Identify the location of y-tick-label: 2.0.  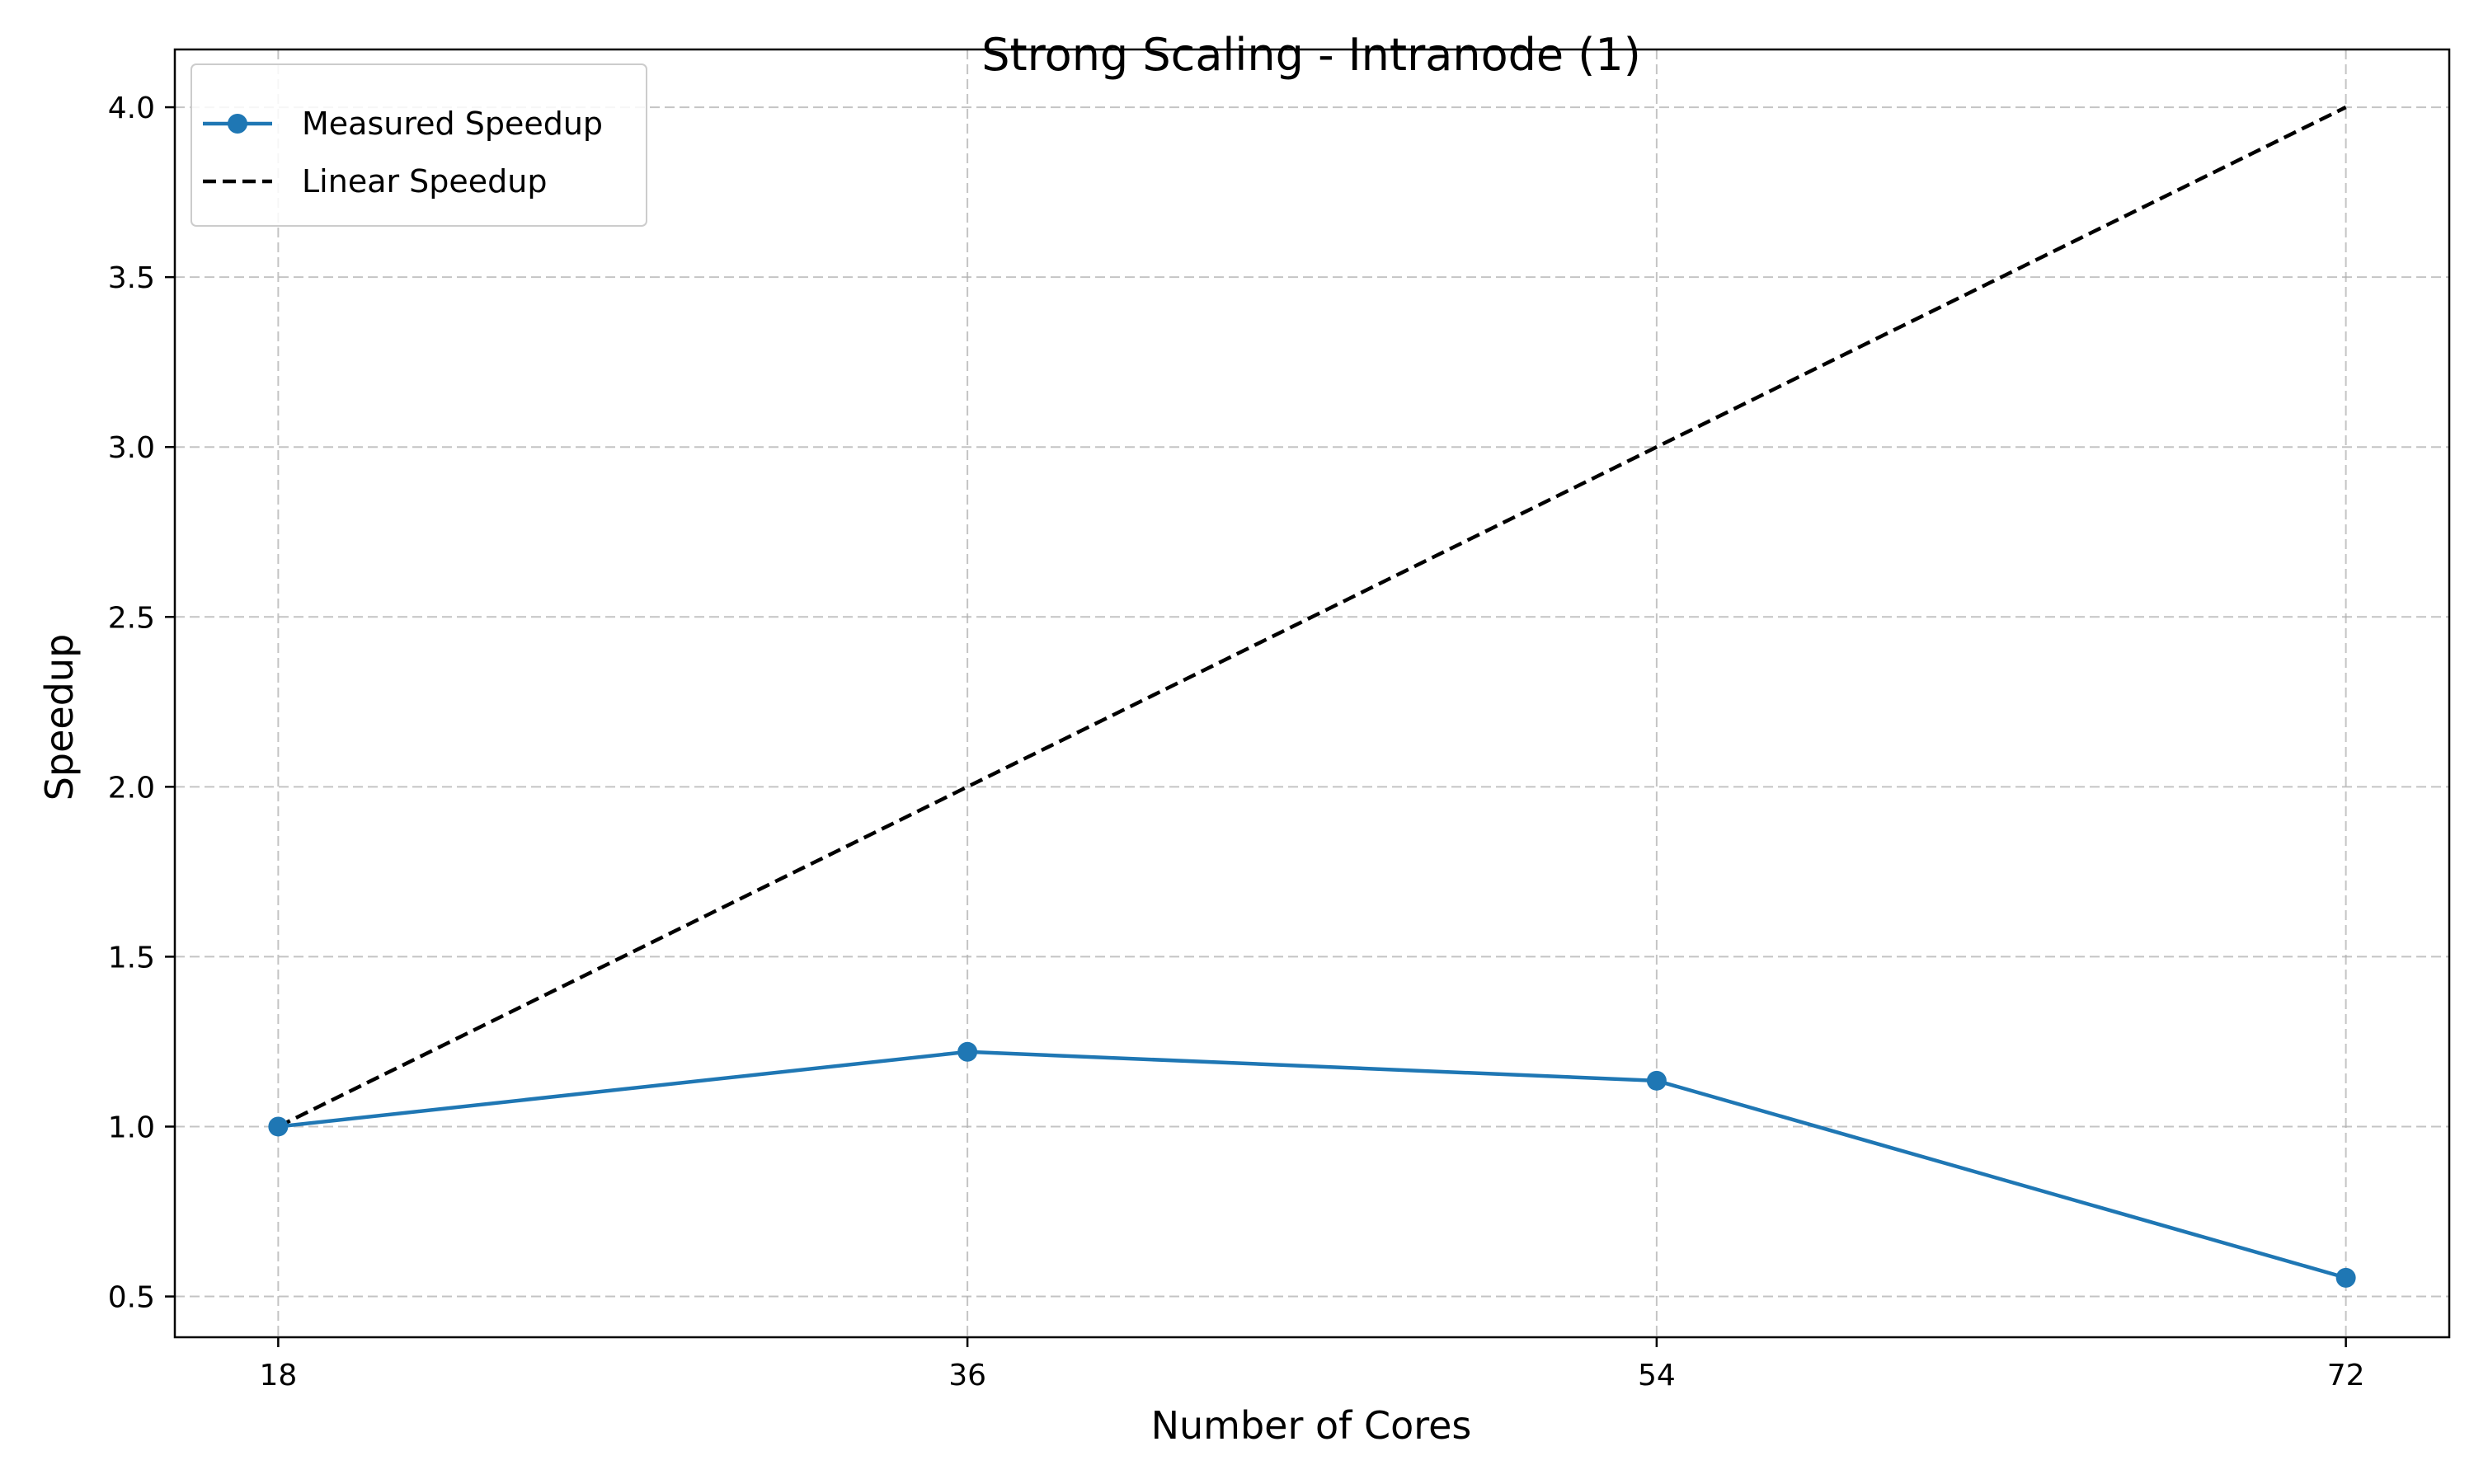
(131, 788).